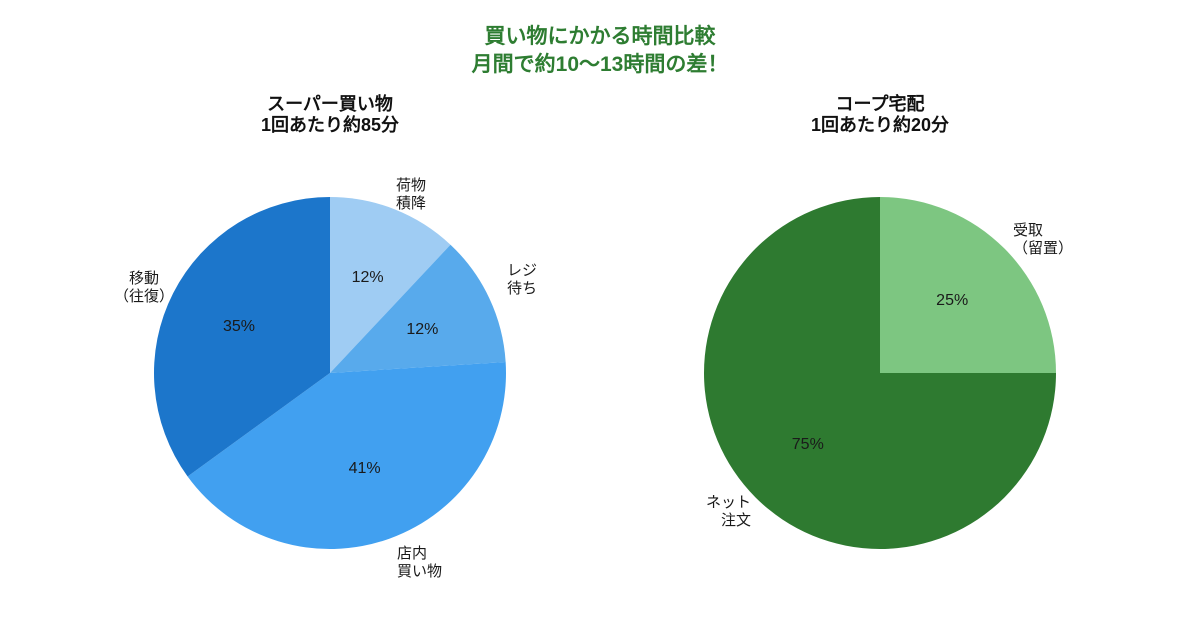  I want to click on pct-label-0-1: 12%, so click(422, 329).